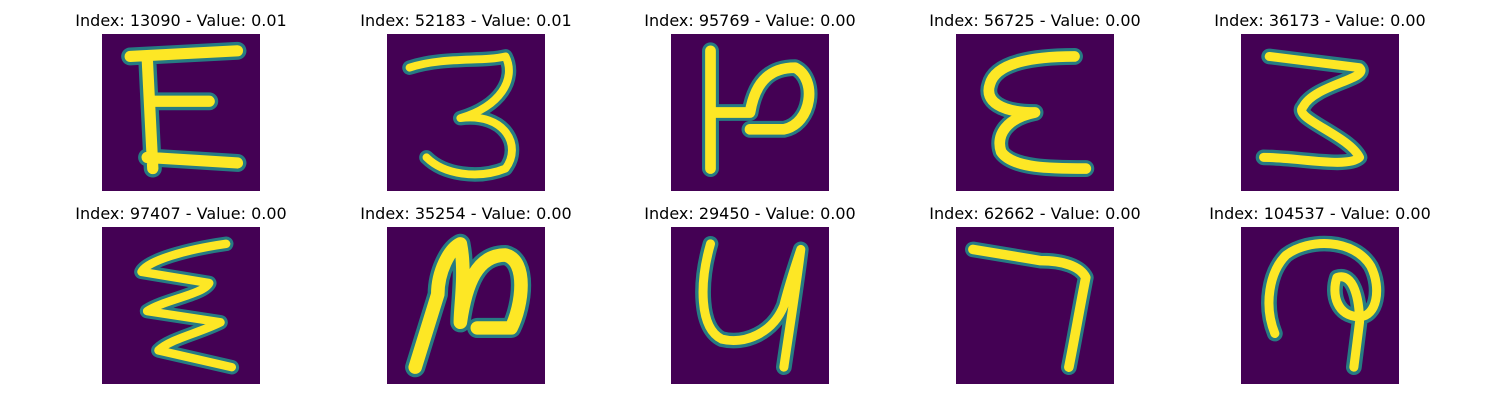  What do you see at coordinates (466, 20) in the screenshot?
I see `panel-title: Index: 52183 - Value: 0.01` at bounding box center [466, 20].